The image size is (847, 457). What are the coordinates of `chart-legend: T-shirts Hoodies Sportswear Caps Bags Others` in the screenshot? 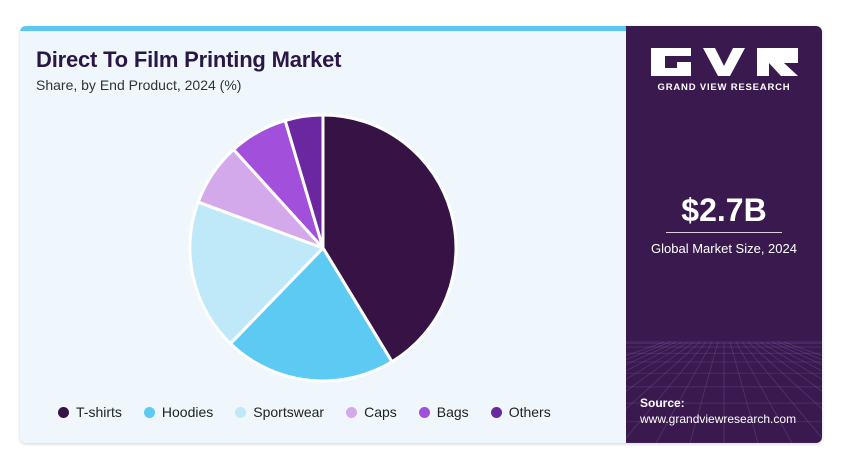 It's located at (315, 412).